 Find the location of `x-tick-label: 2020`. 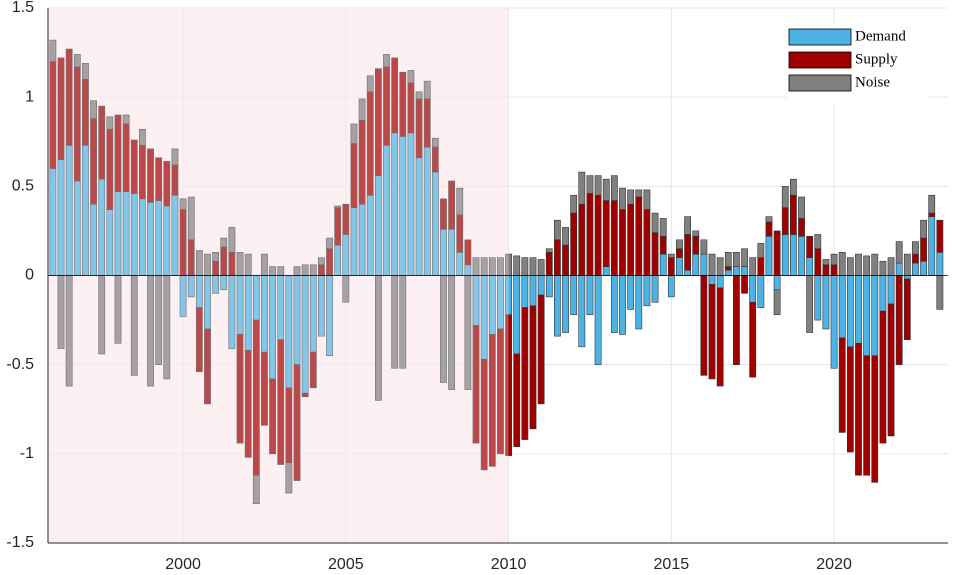

x-tick-label: 2020 is located at coordinates (834, 564).